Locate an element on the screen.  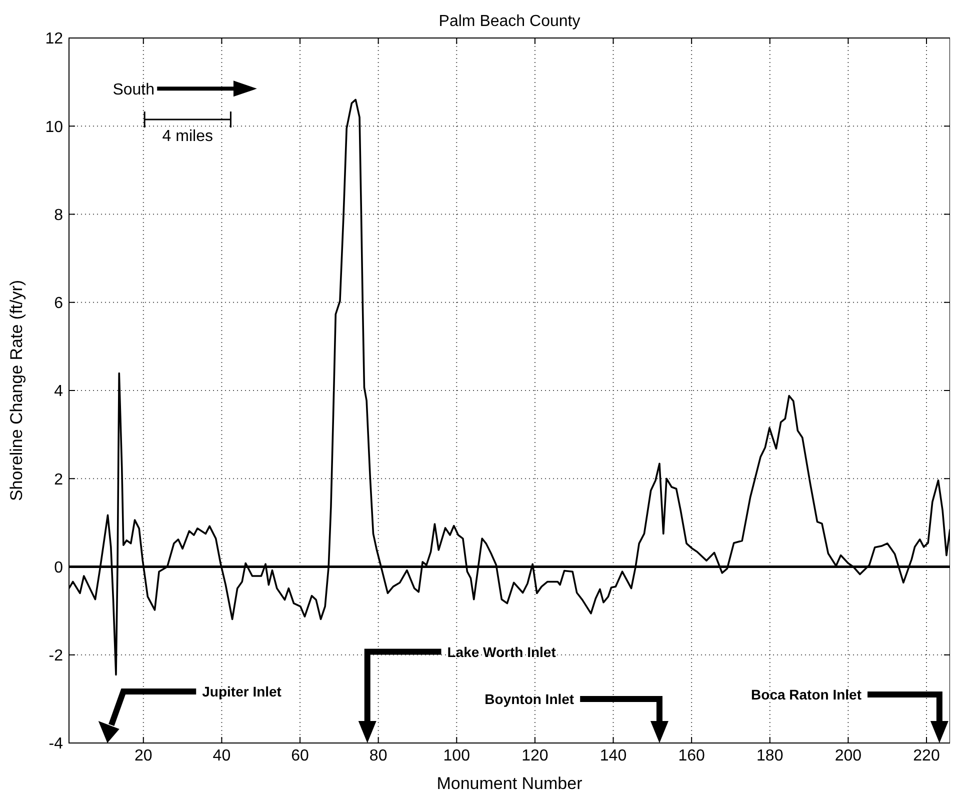
x-tick-label: 180 is located at coordinates (770, 755).